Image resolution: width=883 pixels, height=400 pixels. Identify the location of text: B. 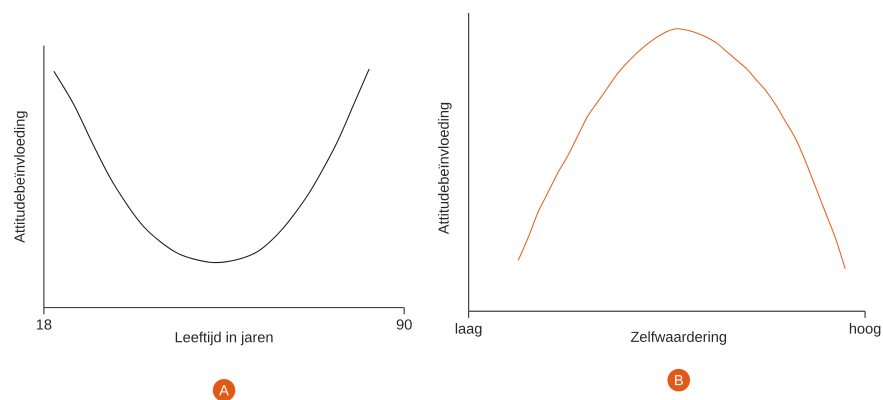
(679, 380).